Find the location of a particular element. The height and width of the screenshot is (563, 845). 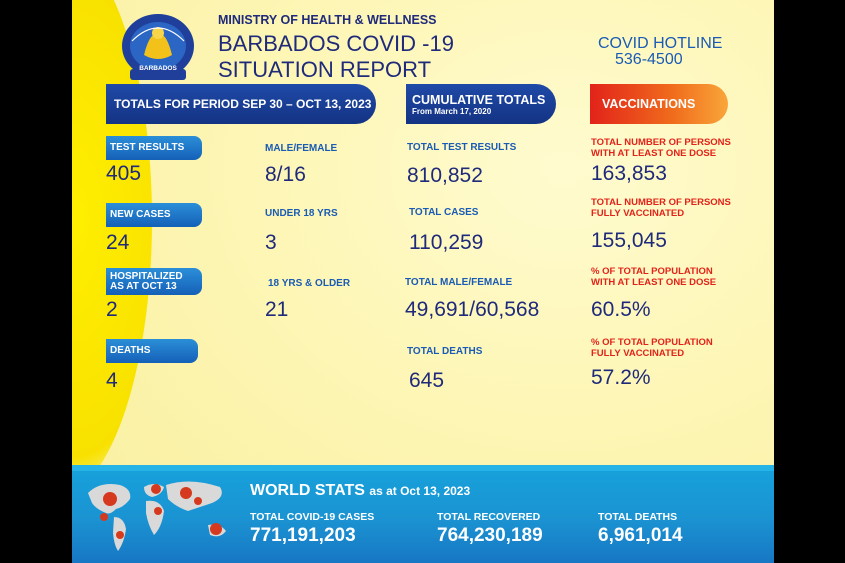

fully-vaccinated-value: 155,045 is located at coordinates (629, 240).